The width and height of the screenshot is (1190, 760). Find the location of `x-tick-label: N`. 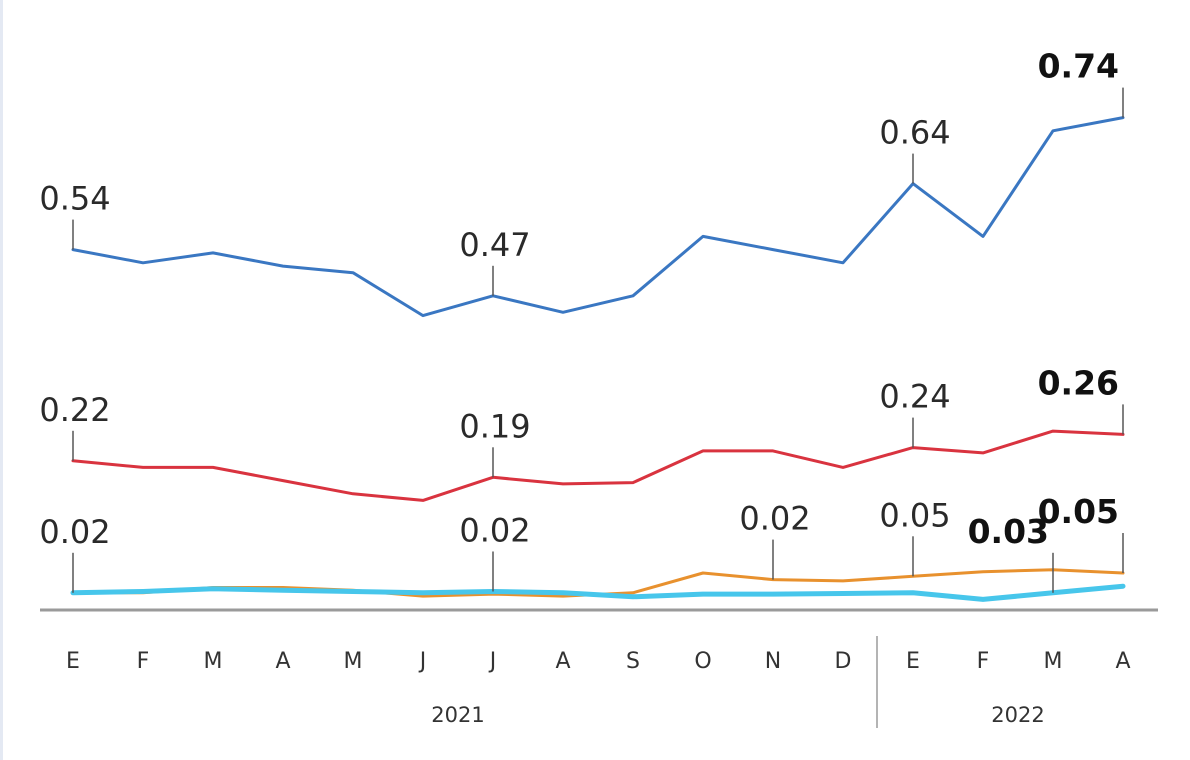

x-tick-label: N is located at coordinates (773, 661).